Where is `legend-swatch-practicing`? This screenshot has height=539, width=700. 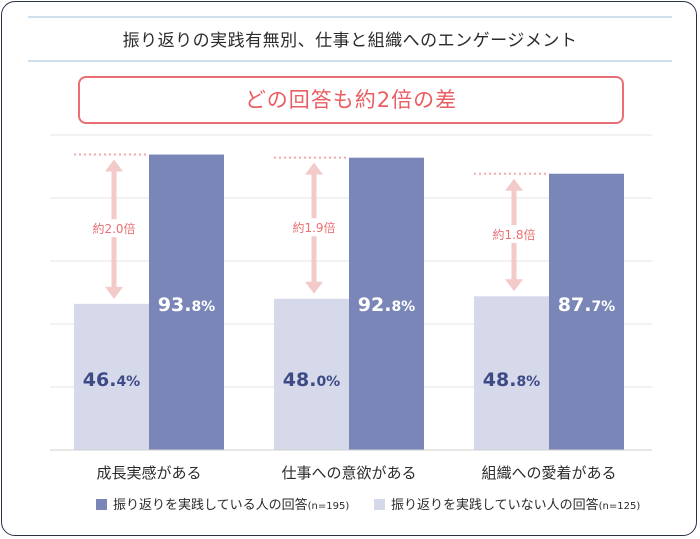 legend-swatch-practicing is located at coordinates (101, 504).